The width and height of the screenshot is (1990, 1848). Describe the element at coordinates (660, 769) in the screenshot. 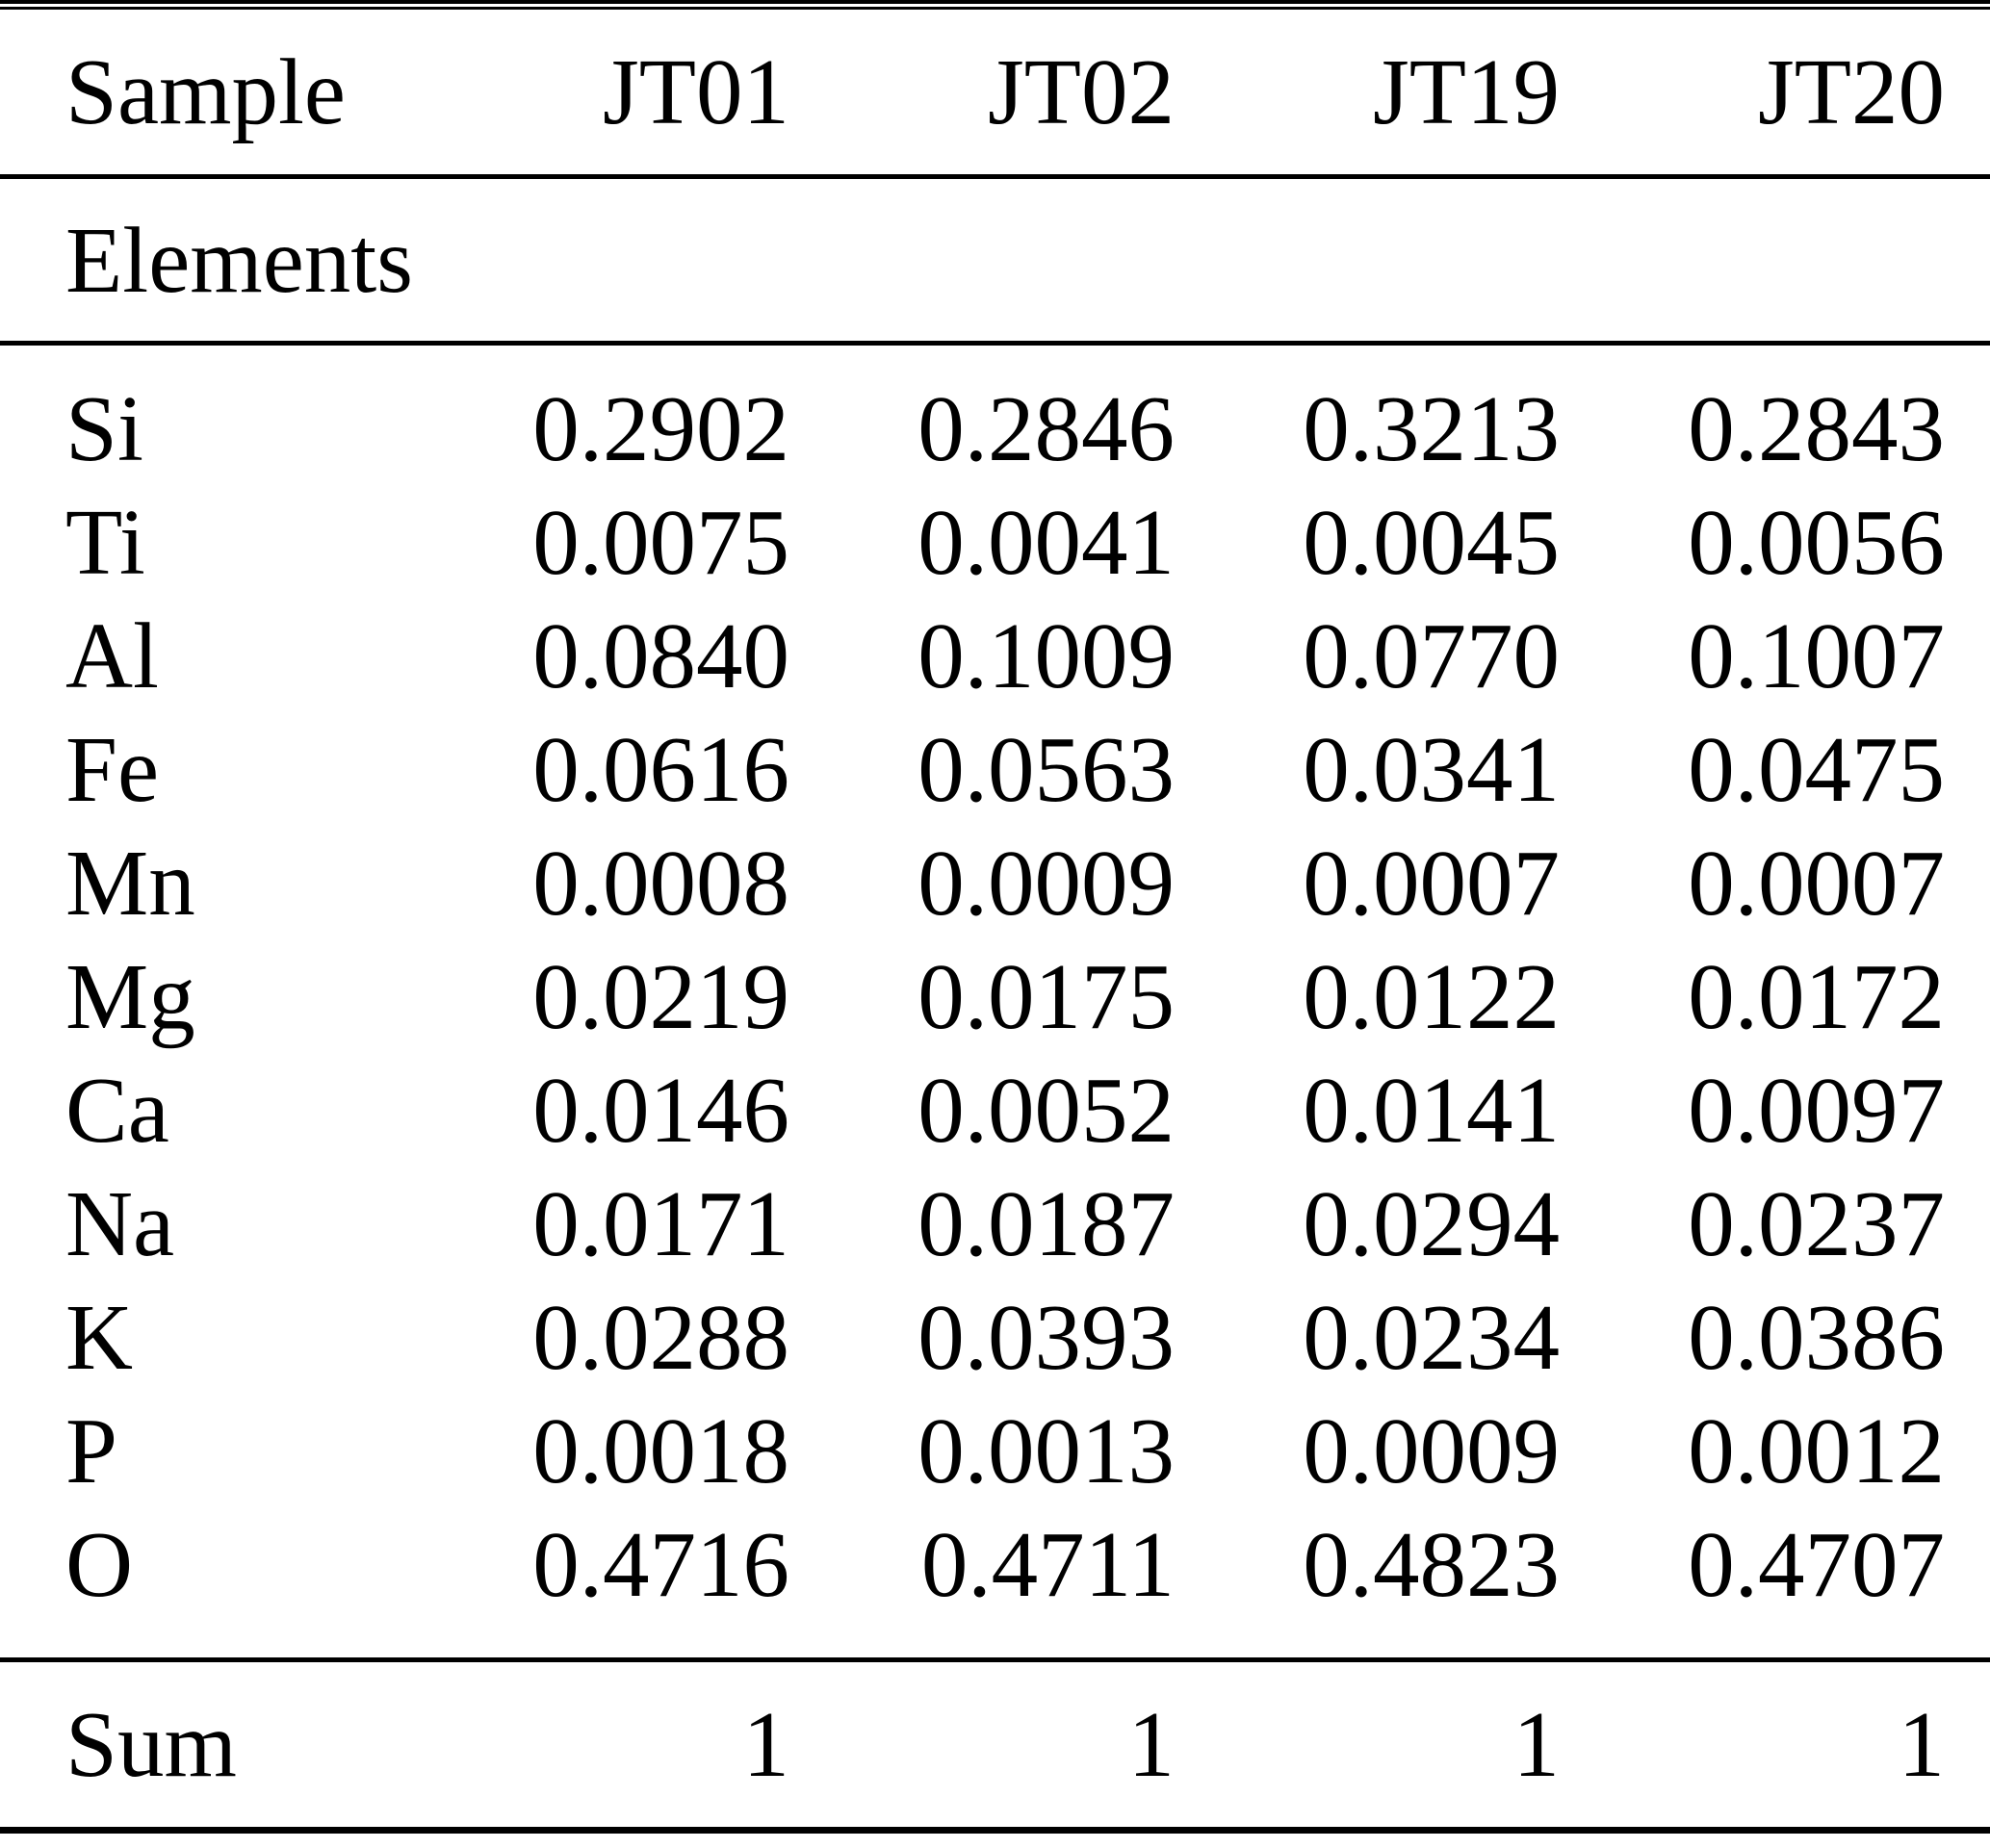

I see `value-cell: 0.0616` at that location.